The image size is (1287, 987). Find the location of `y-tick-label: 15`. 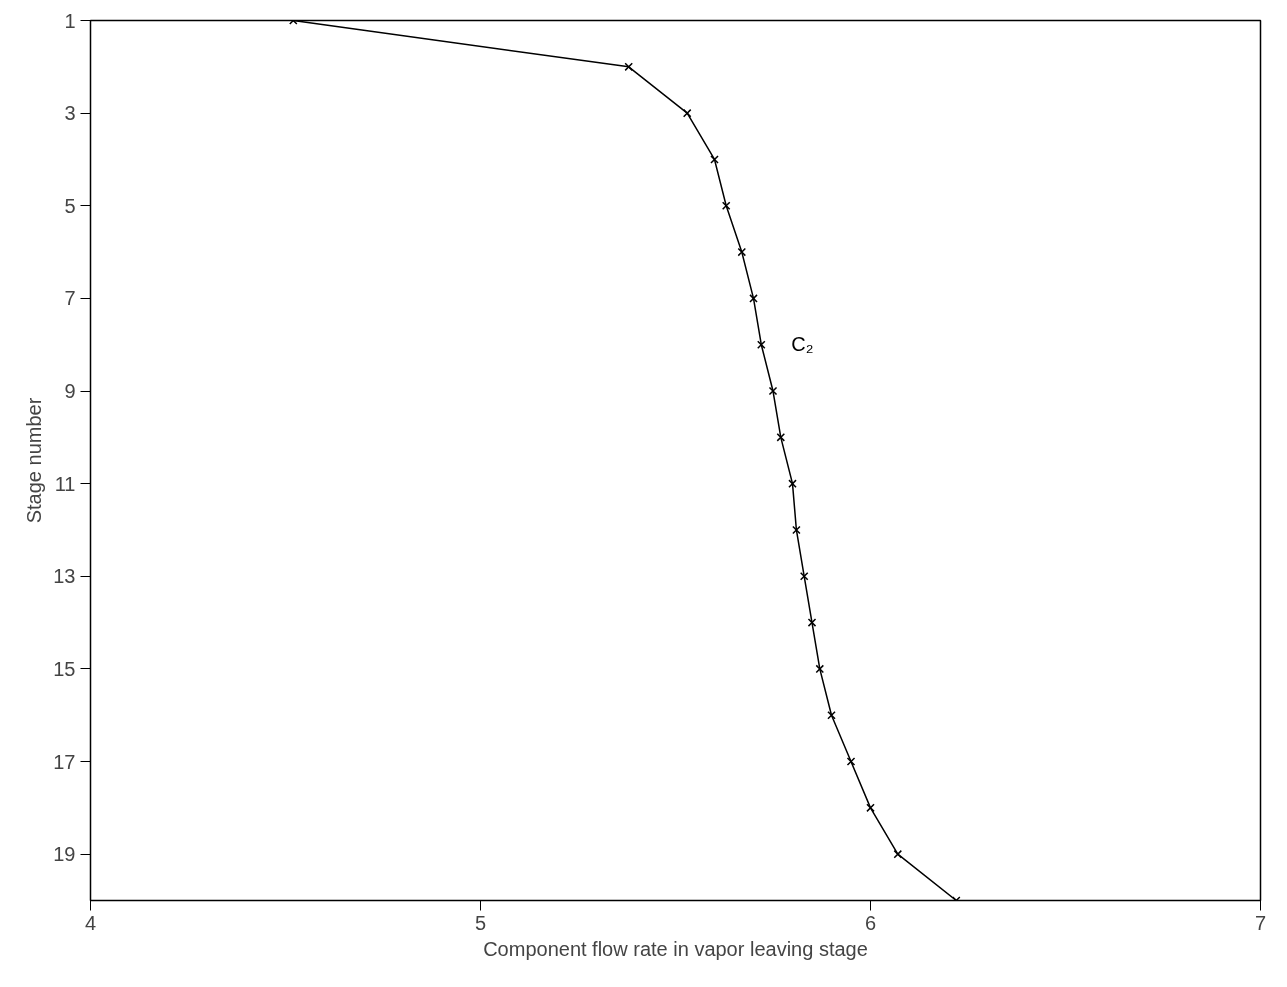

y-tick-label: 15 is located at coordinates (64, 668).